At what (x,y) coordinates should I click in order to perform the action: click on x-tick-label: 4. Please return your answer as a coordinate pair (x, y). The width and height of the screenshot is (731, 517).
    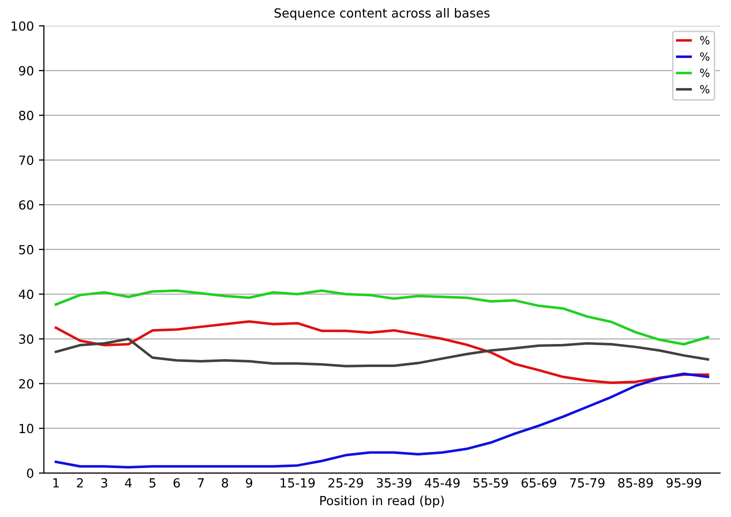
    Looking at the image, I should click on (128, 483).